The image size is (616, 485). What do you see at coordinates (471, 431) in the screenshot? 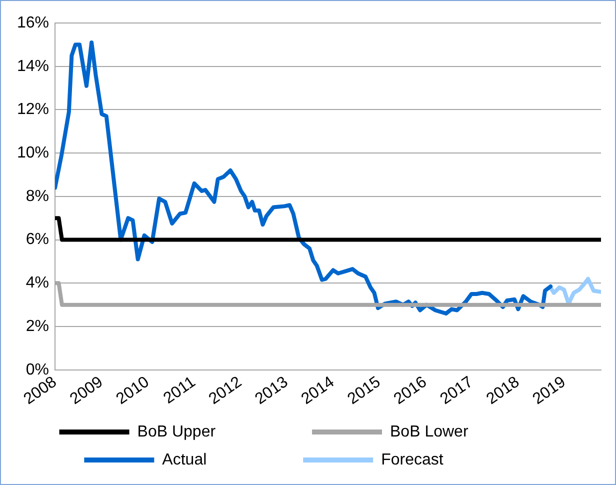
I see `legend-label: BoB Lower` at bounding box center [471, 431].